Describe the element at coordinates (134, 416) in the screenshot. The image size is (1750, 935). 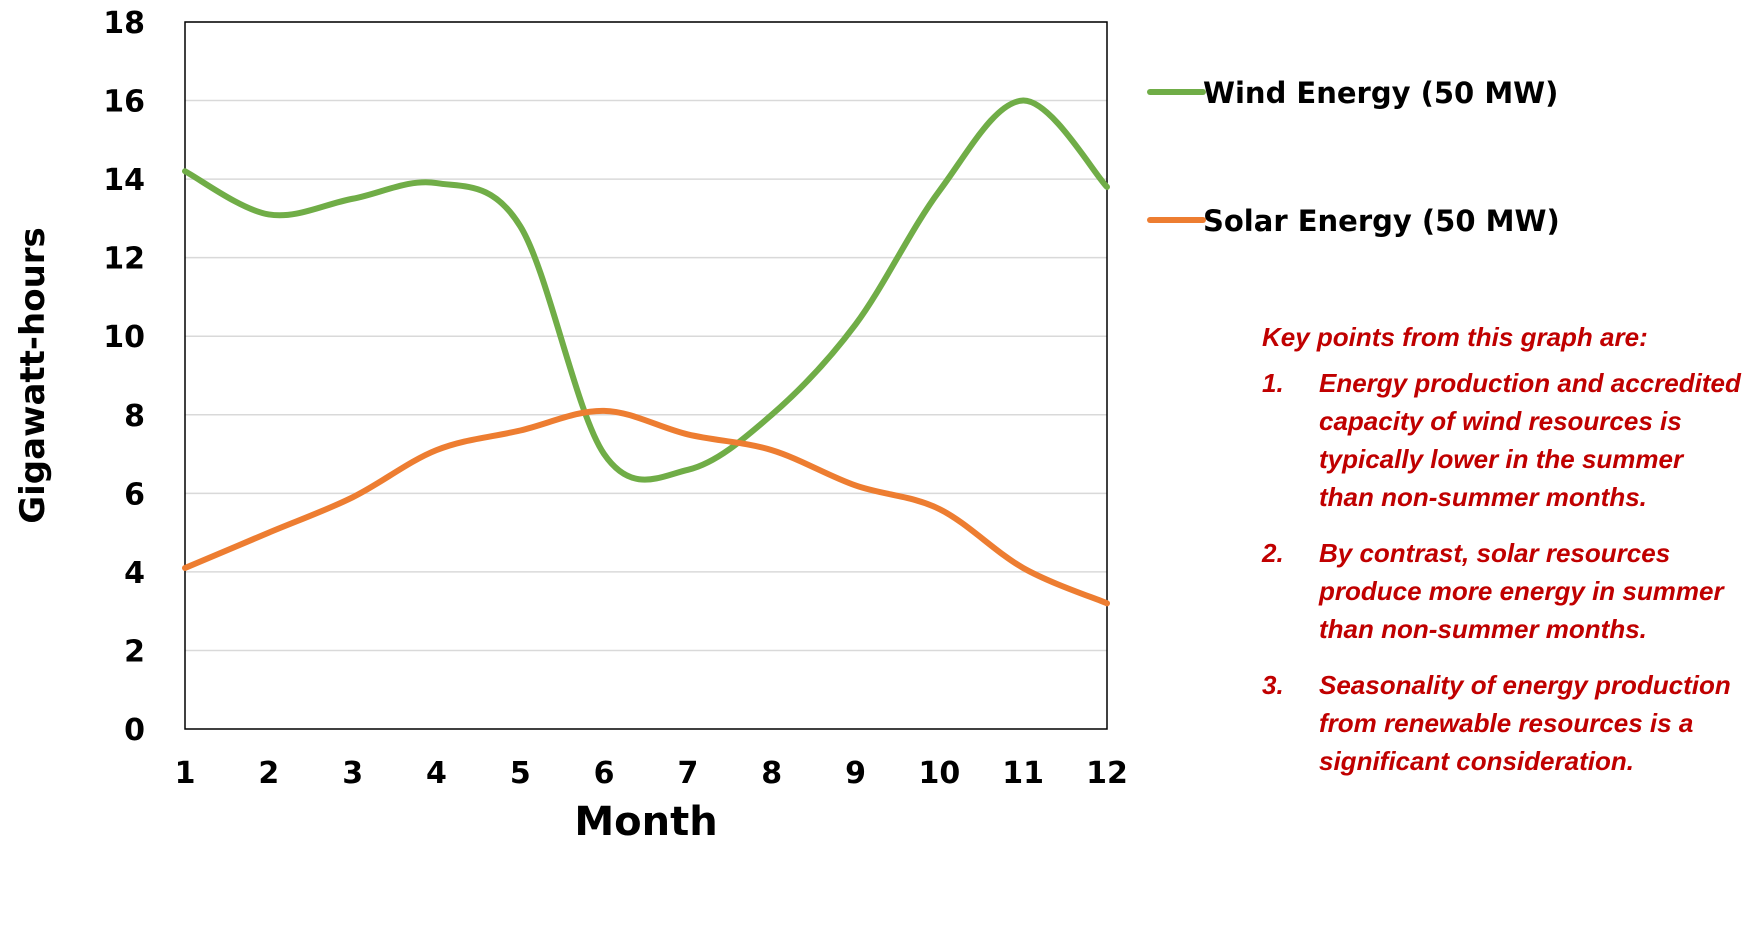
I see `y-tick-label: 8` at that location.